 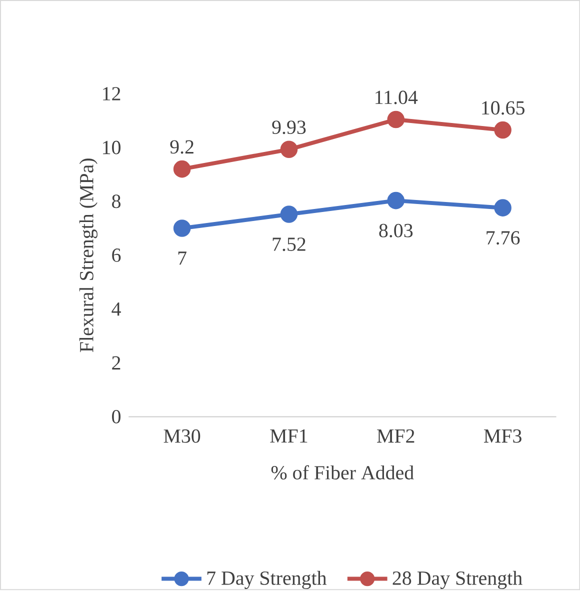 I want to click on data-label: 10.65, so click(x=503, y=108).